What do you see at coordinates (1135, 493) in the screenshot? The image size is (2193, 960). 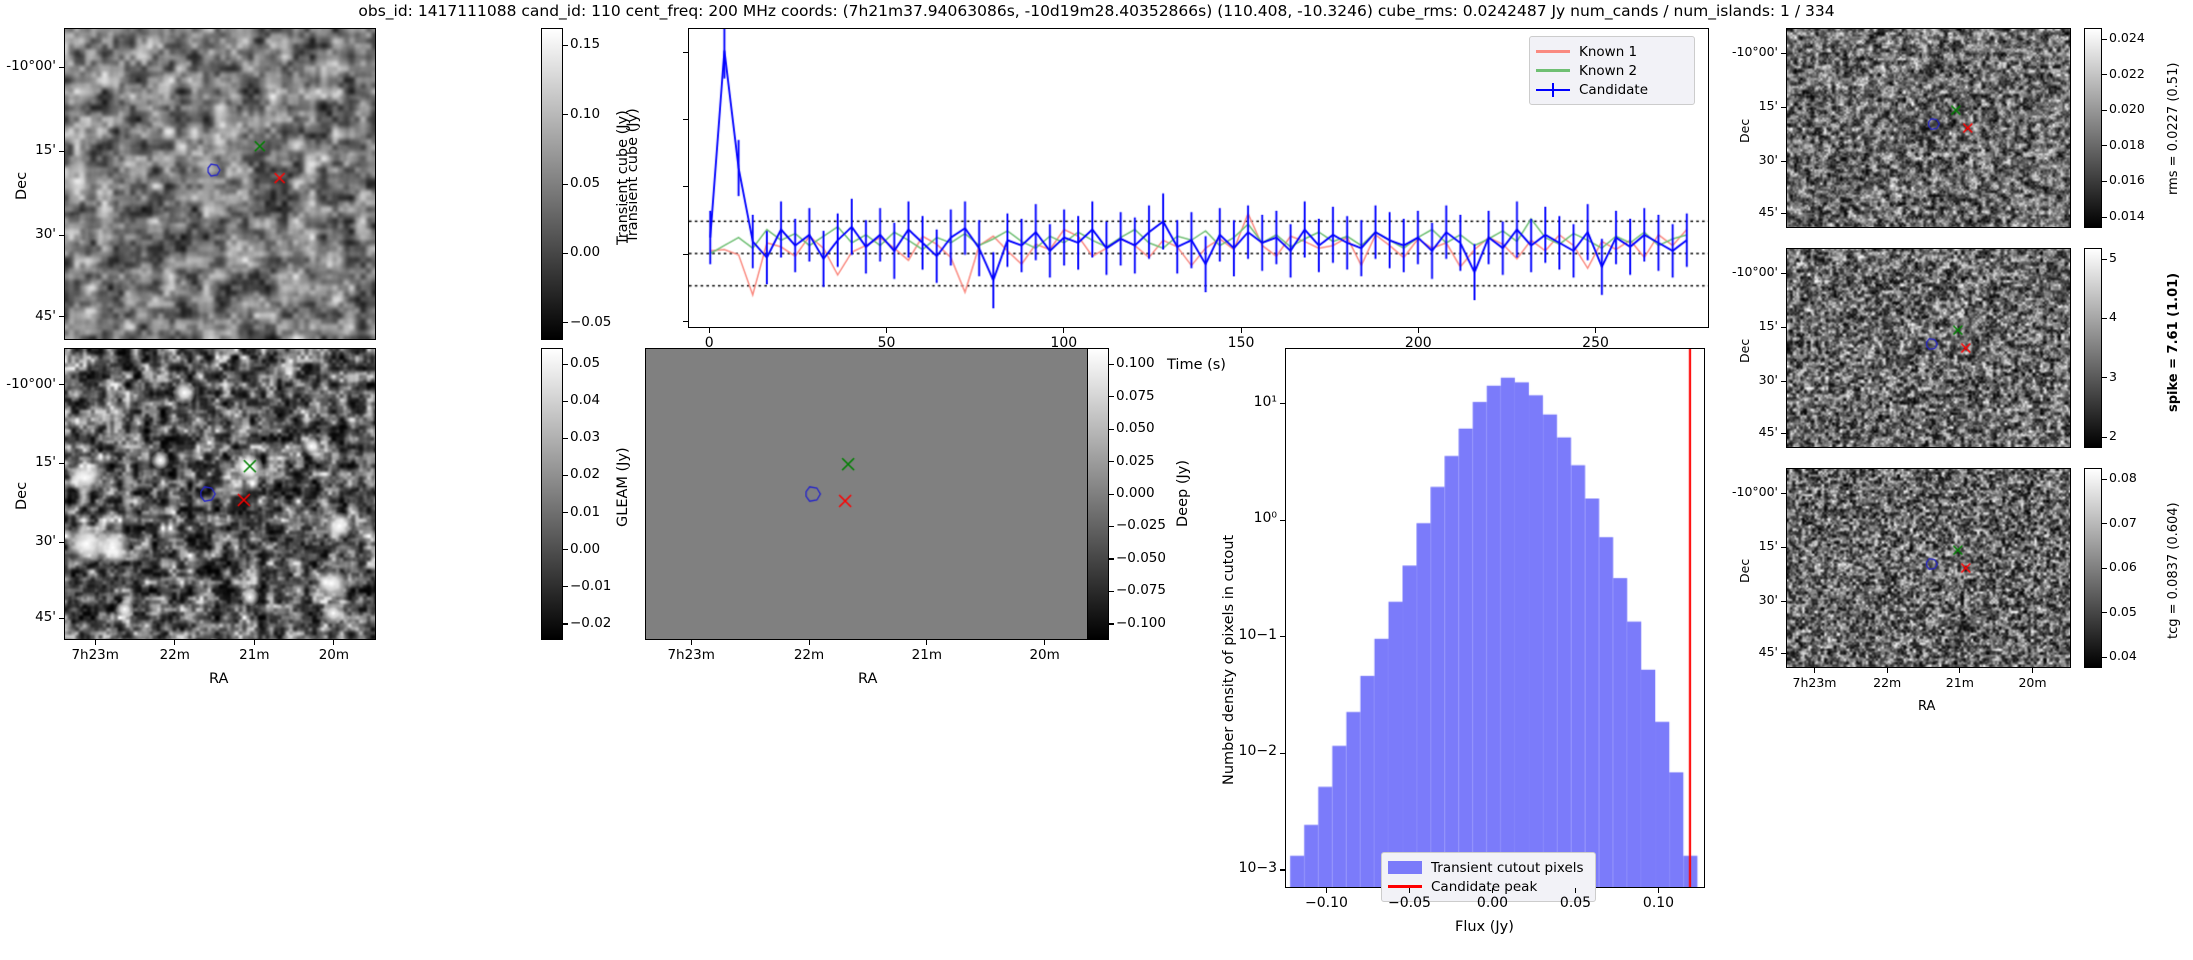 I see `deep-cb-label: 0.000` at bounding box center [1135, 493].